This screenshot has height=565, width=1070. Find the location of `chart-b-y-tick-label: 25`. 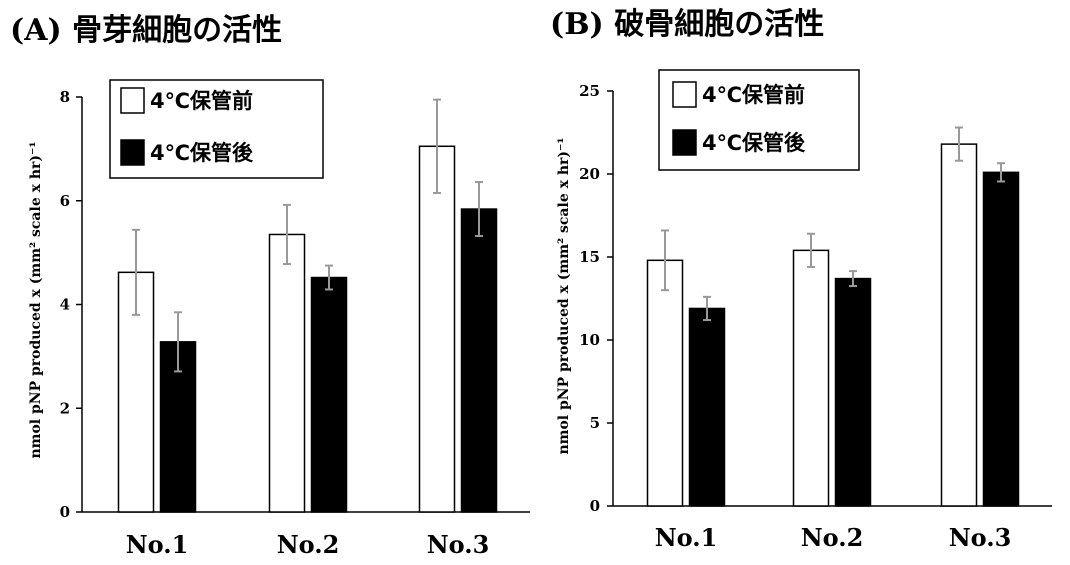

chart-b-y-tick-label: 25 is located at coordinates (589, 91).